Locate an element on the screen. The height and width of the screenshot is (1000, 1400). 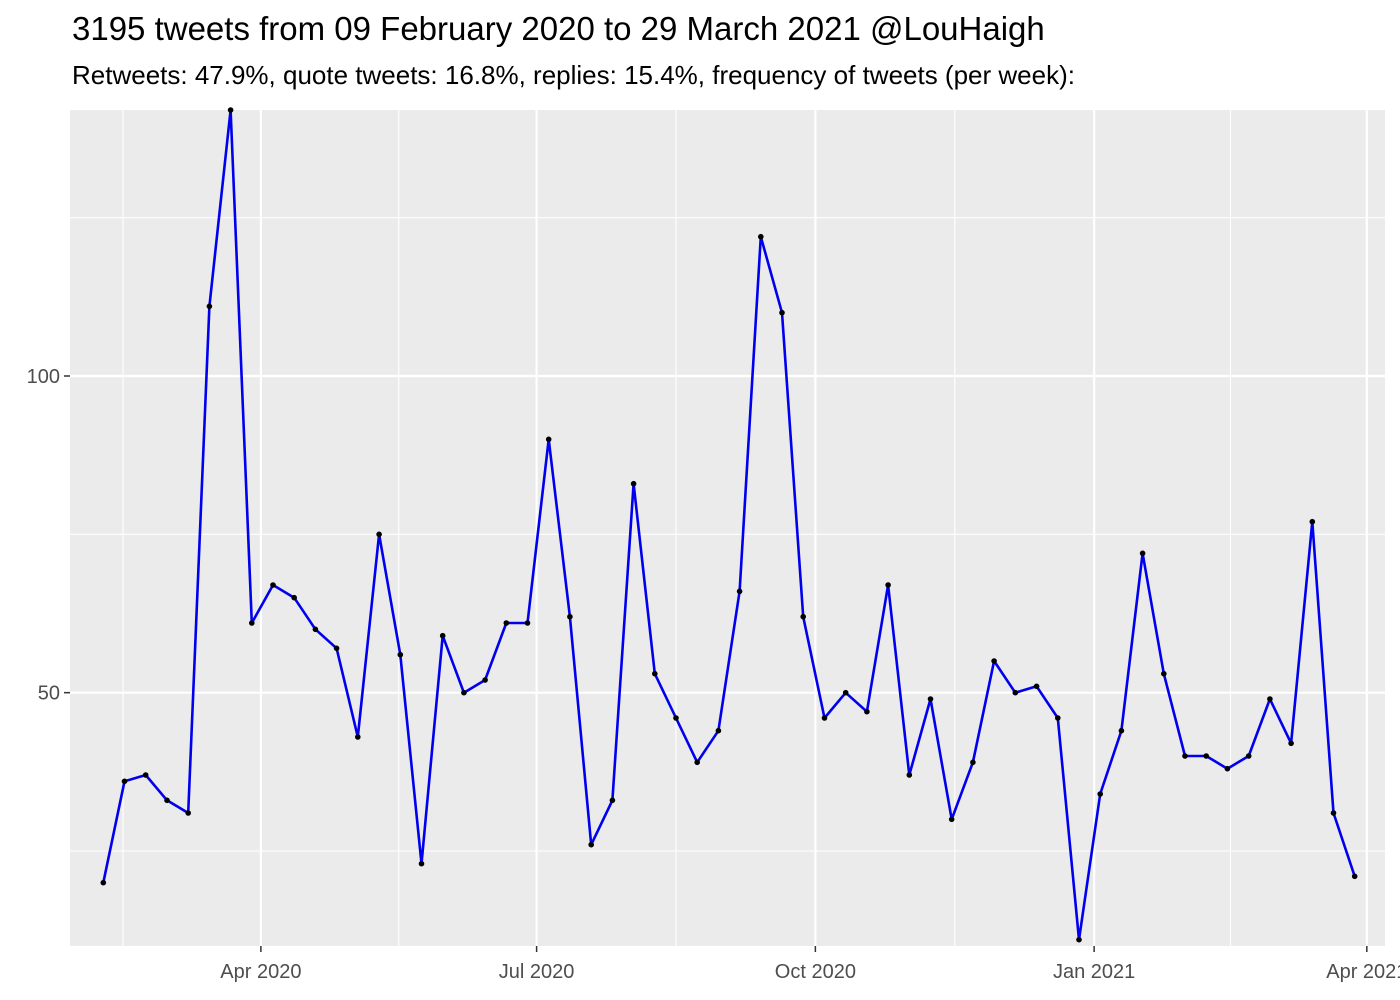
x-tick-label: Jul 2020 is located at coordinates (537, 972).